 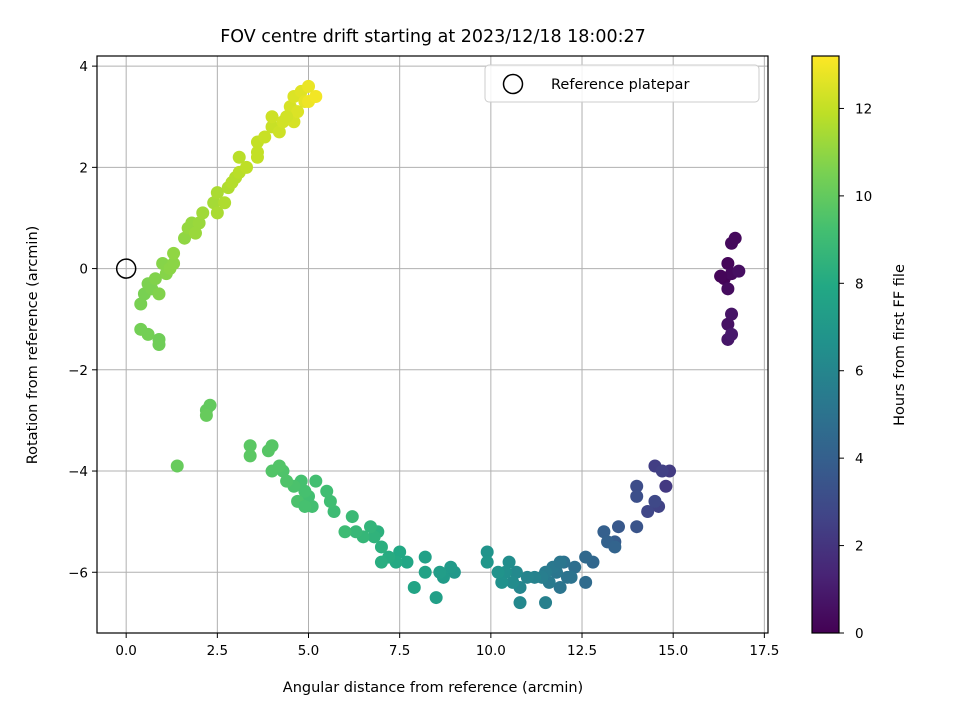 I want to click on colorbar-gradient, so click(x=825, y=344).